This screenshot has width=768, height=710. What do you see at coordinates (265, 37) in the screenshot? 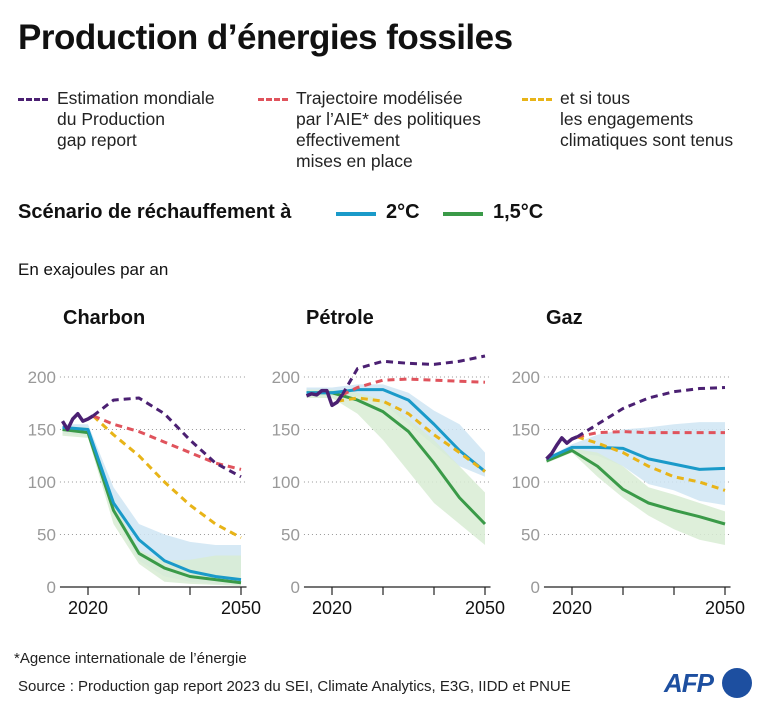
I see `page-title: Production d’énergies fossiles` at bounding box center [265, 37].